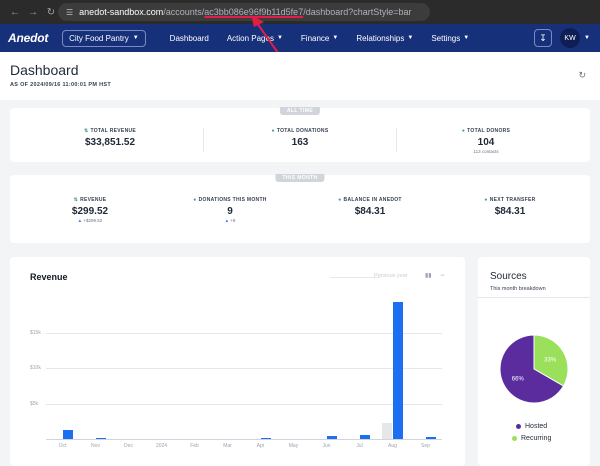 This screenshot has width=600, height=466. Describe the element at coordinates (340, 200) in the screenshot. I see `balance-icon: ●` at that location.